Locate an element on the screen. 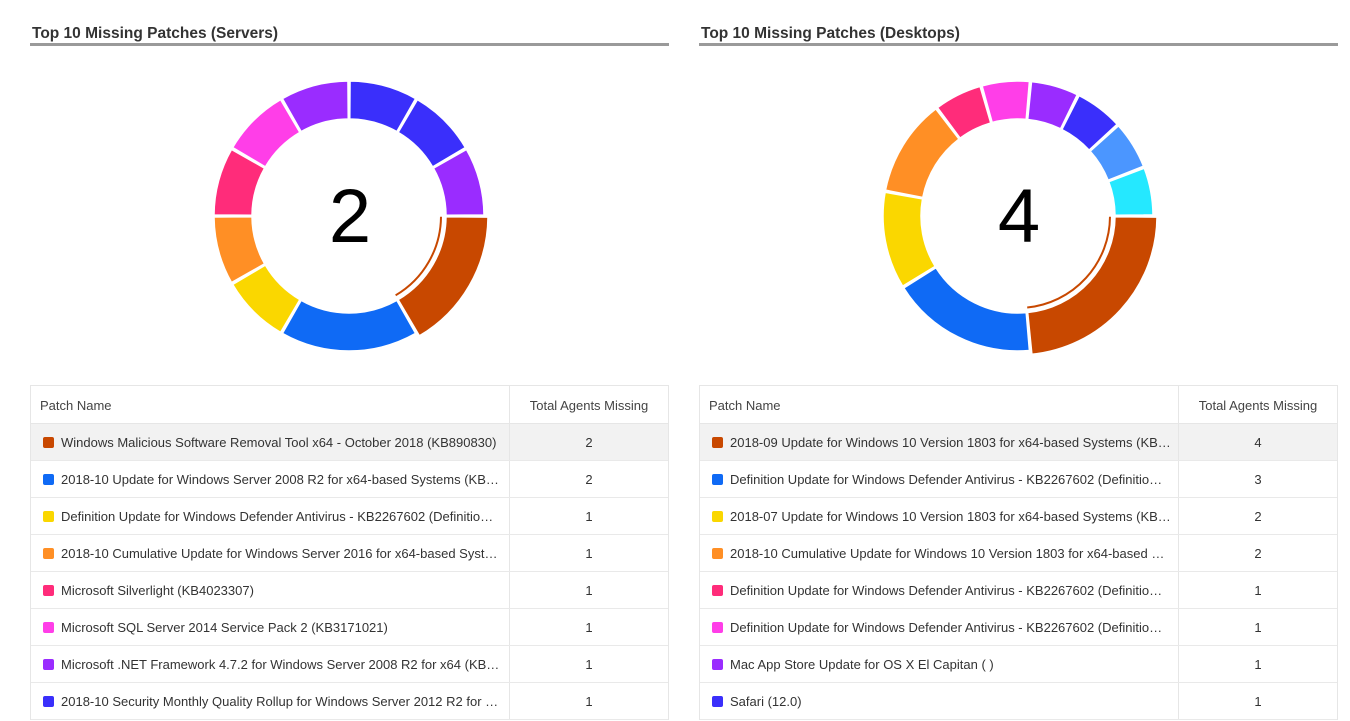  table-header: Patch Name Total Agents Missing is located at coordinates (349, 405).